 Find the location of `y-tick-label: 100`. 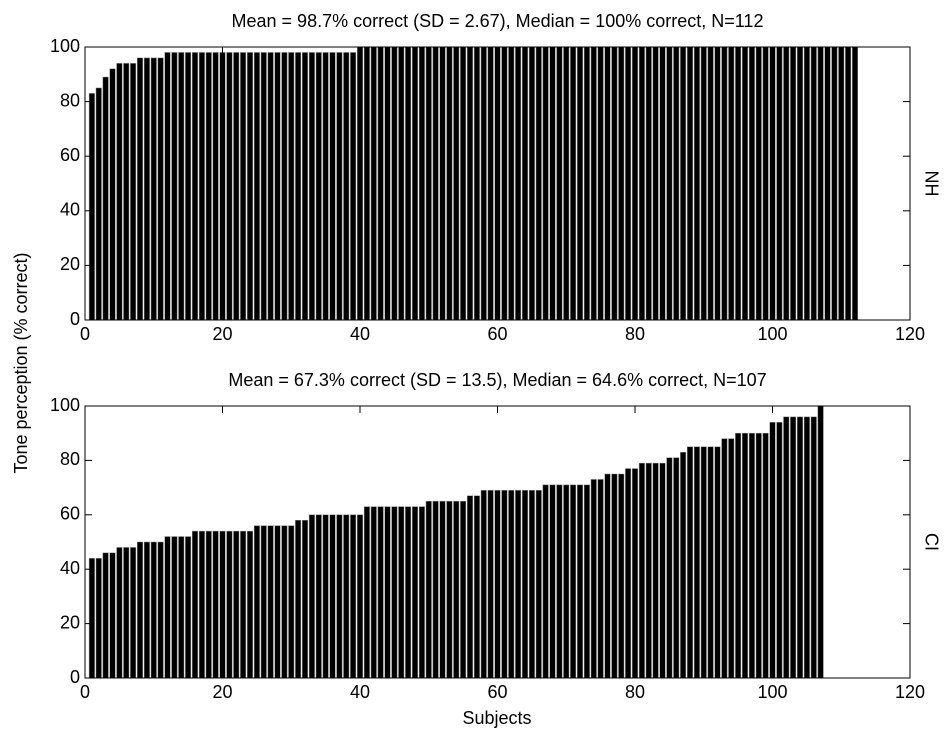

y-tick-label: 100 is located at coordinates (65, 405).